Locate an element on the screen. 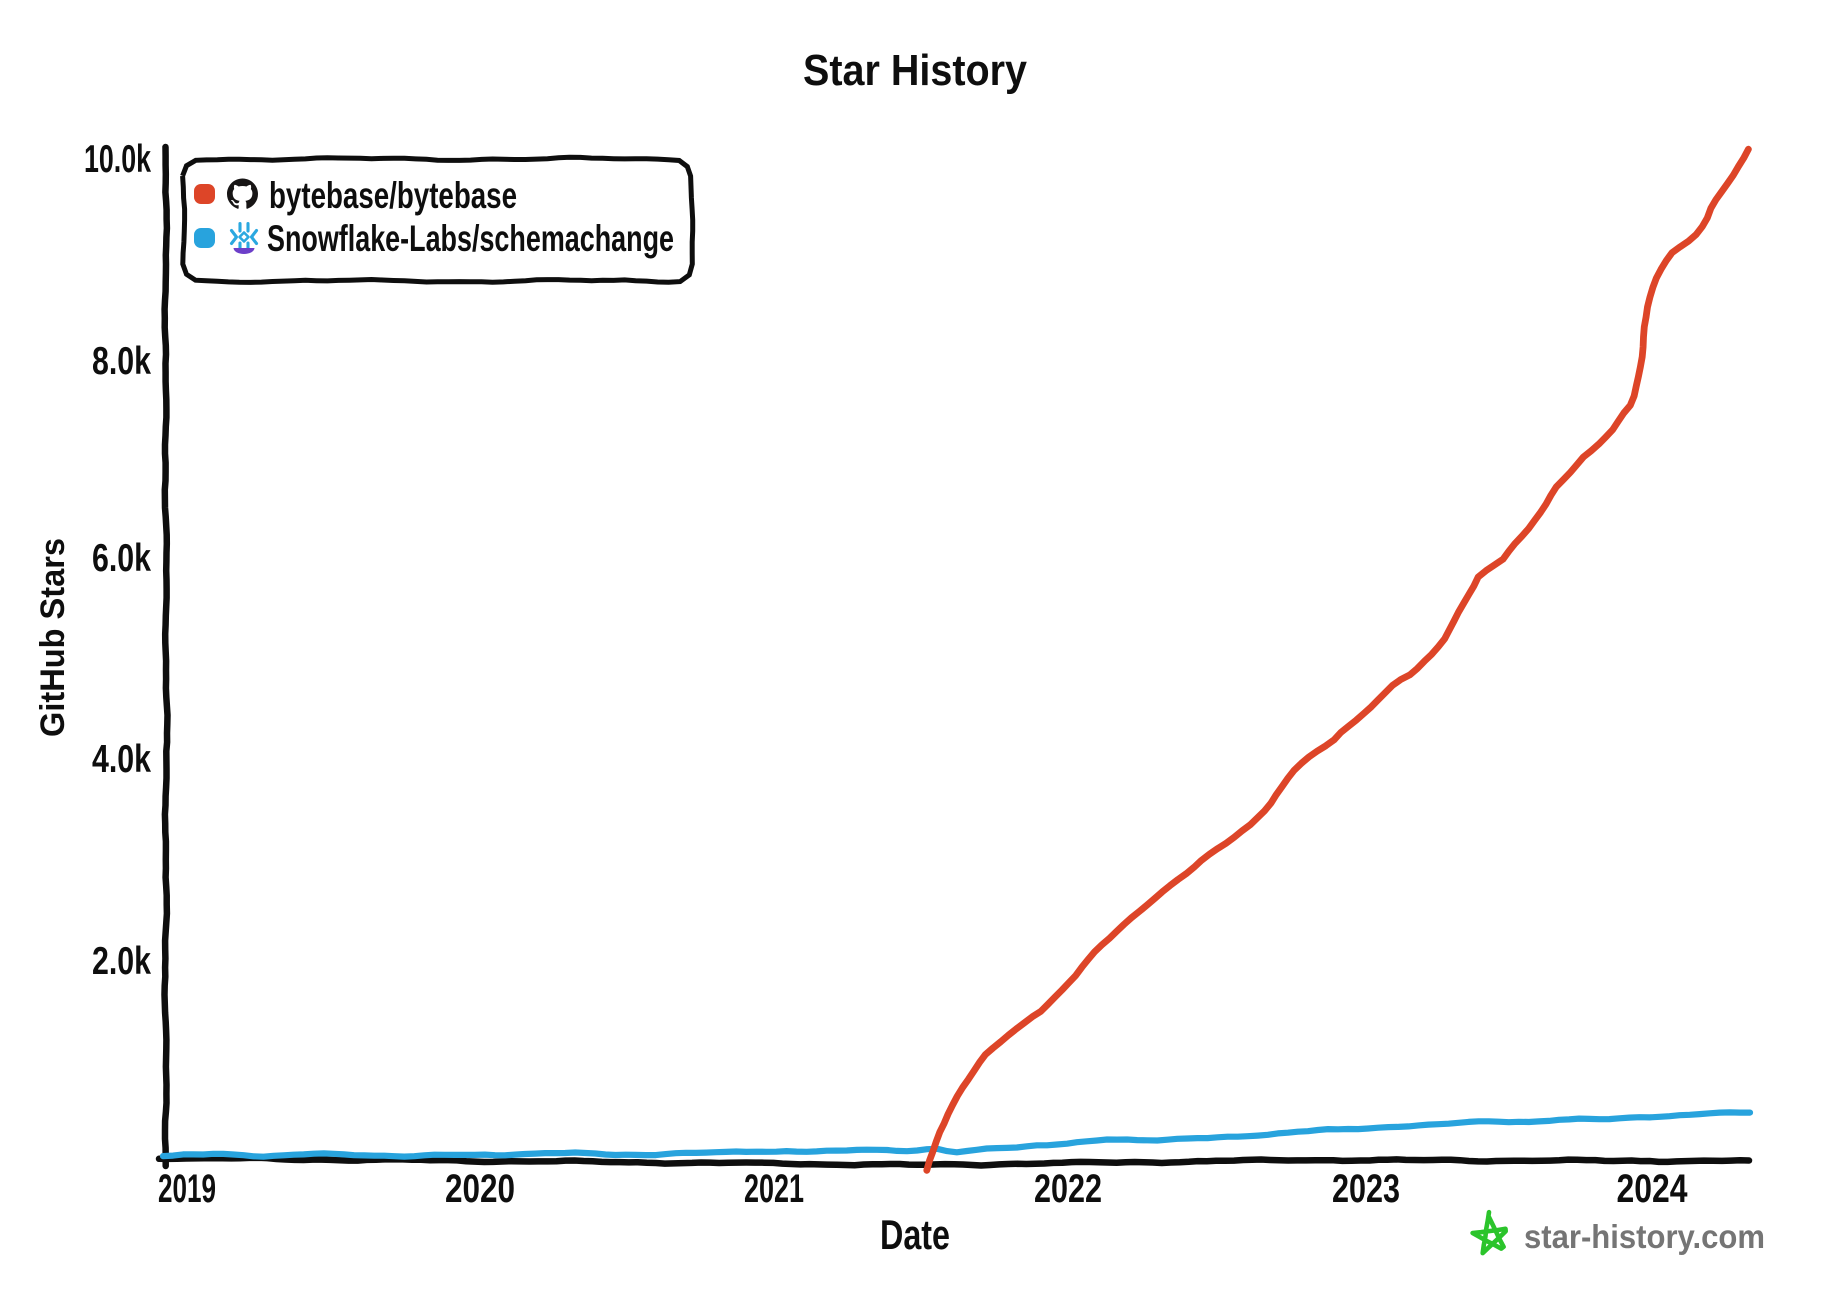 This screenshot has height=1308, width=1832. svg-text: Star History is located at coordinates (915, 70).